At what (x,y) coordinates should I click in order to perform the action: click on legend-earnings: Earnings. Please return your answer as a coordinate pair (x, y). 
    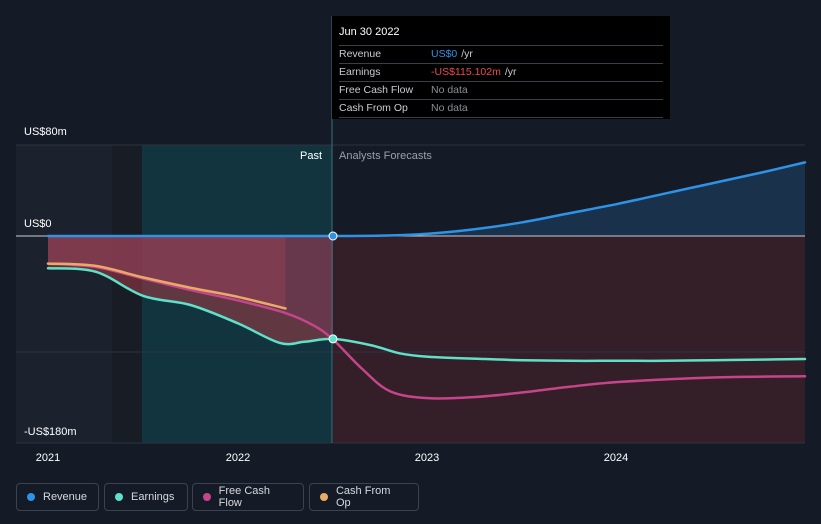
    Looking at the image, I should click on (146, 497).